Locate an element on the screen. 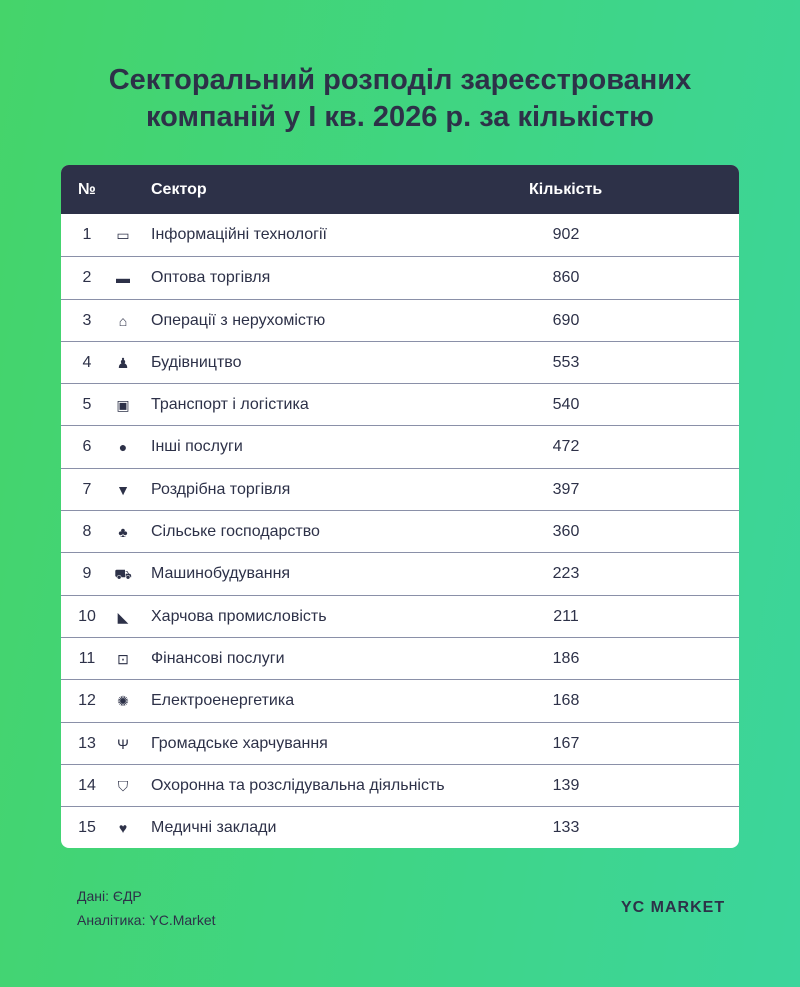 The height and width of the screenshot is (987, 800). row-sector: Оптова торгівля is located at coordinates (211, 278).